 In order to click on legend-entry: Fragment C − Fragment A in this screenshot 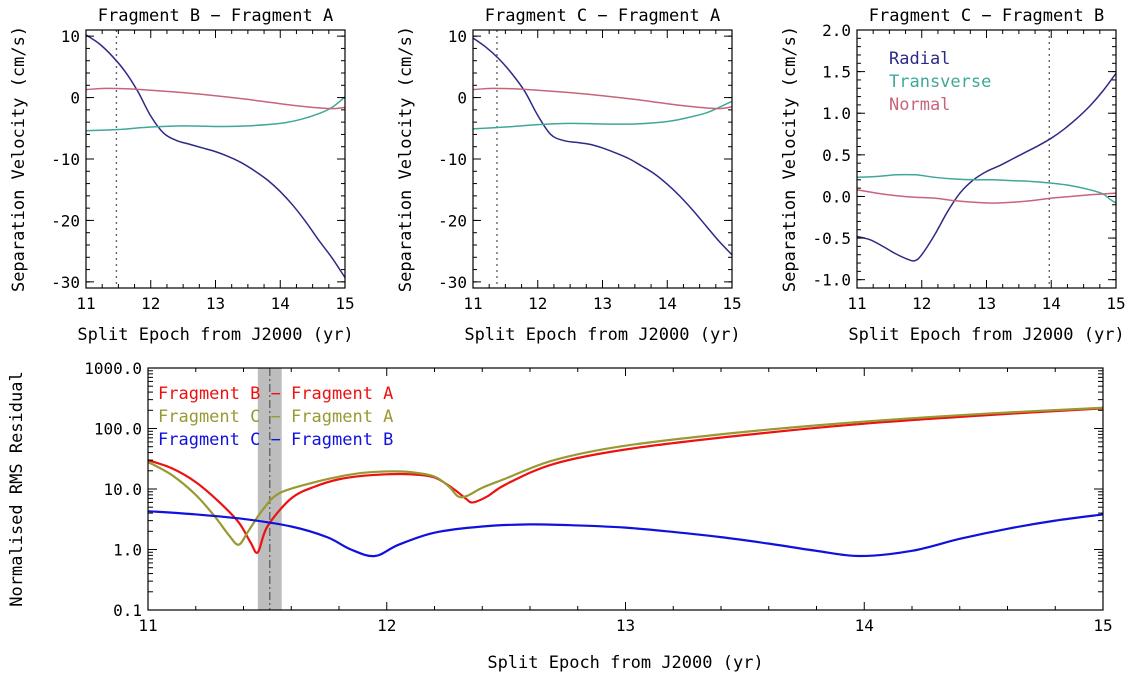, I will do `click(275, 417)`.